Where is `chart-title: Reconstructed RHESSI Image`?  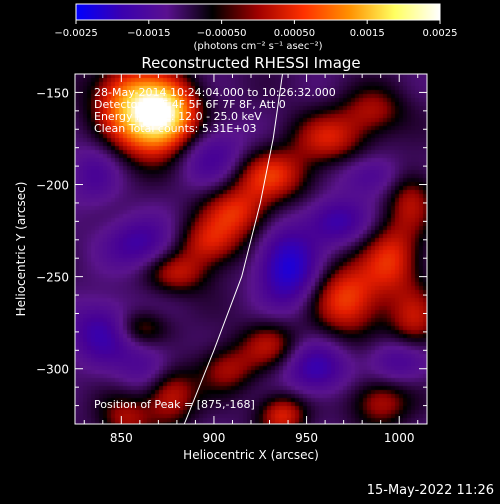 chart-title: Reconstructed RHESSI Image is located at coordinates (250, 63).